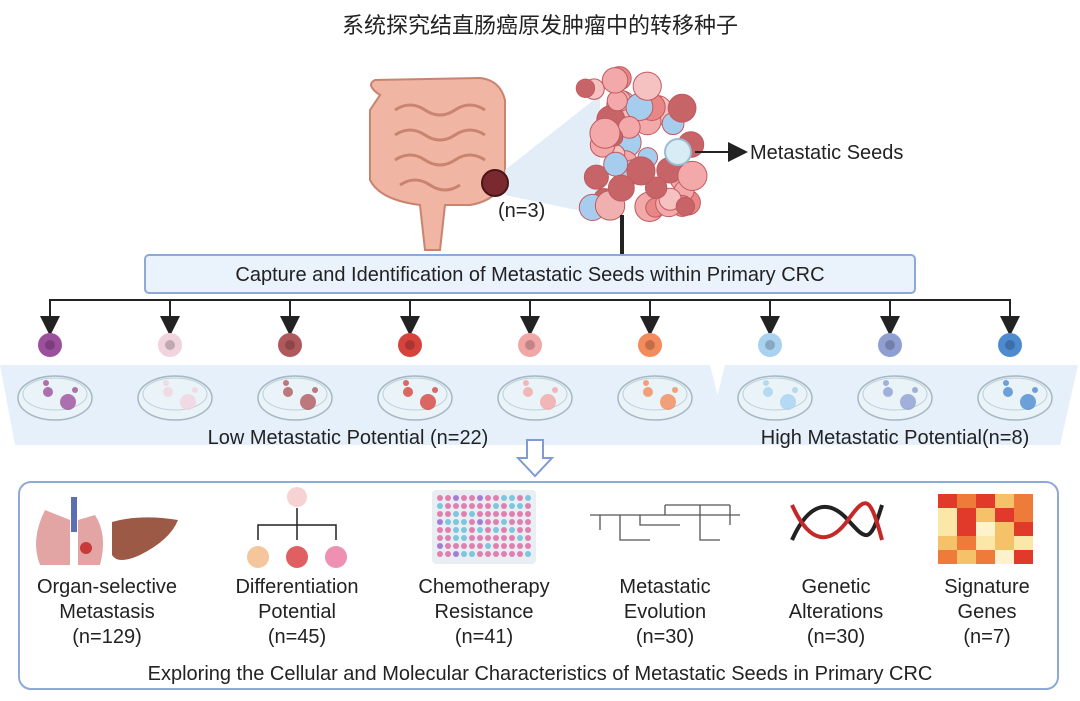 The width and height of the screenshot is (1080, 701). I want to click on characteristic-line2: Genes, so click(987, 612).